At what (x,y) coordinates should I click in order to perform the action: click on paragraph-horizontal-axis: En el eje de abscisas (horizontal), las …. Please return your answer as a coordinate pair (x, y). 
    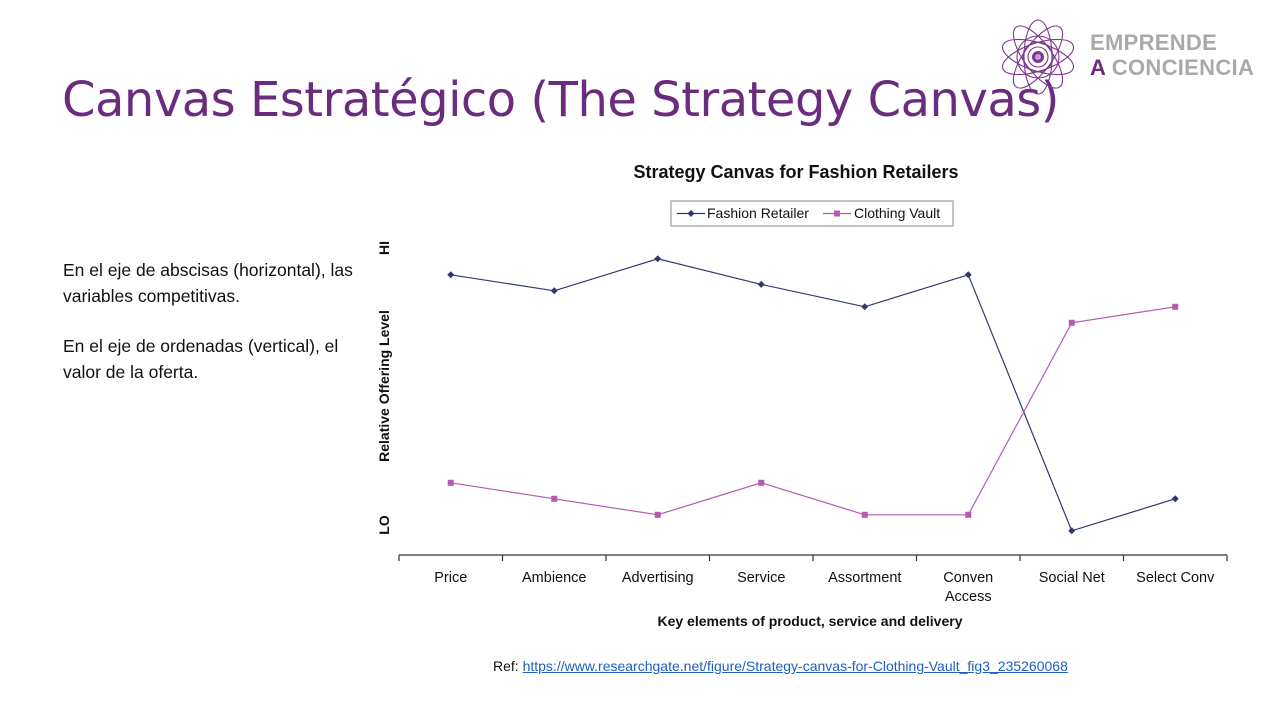
    Looking at the image, I should click on (208, 283).